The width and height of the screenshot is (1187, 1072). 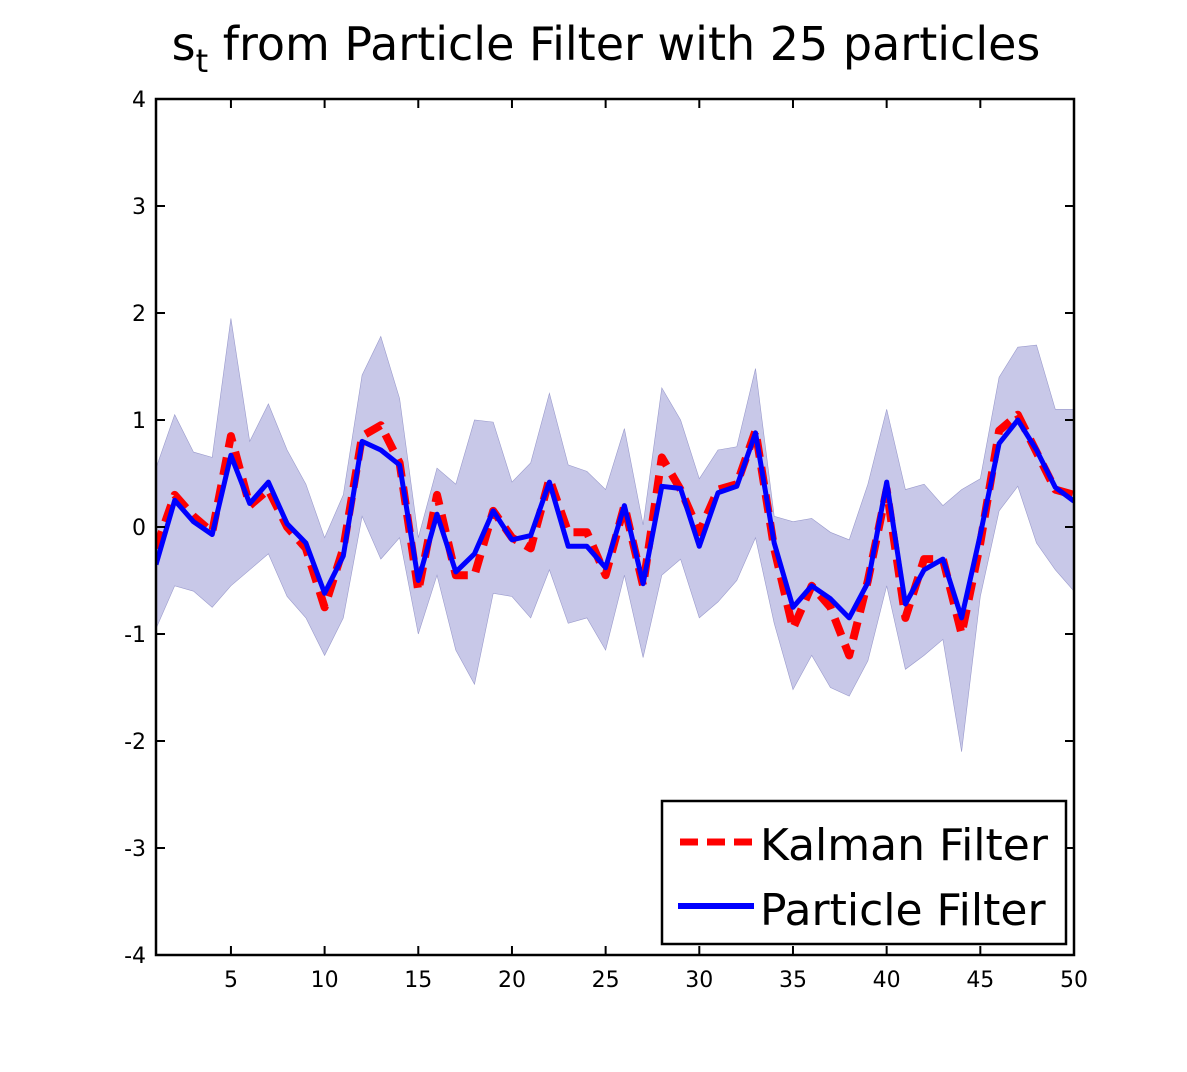 What do you see at coordinates (980, 980) in the screenshot?
I see `x-tick-label: 45` at bounding box center [980, 980].